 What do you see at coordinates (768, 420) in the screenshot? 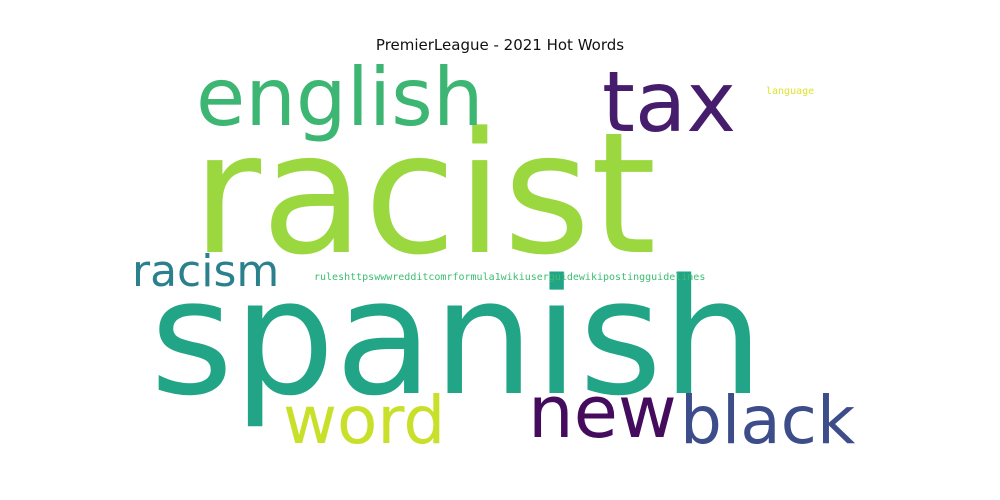
I see `word-black: black` at bounding box center [768, 420].